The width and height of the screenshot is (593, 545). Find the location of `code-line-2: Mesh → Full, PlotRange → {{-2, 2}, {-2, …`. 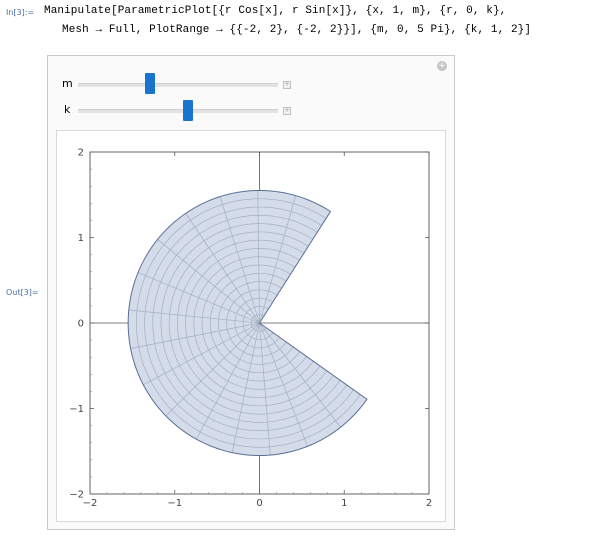

code-line-2: Mesh → Full, PlotRange → {{-2, 2}, {-2, … is located at coordinates (297, 30).